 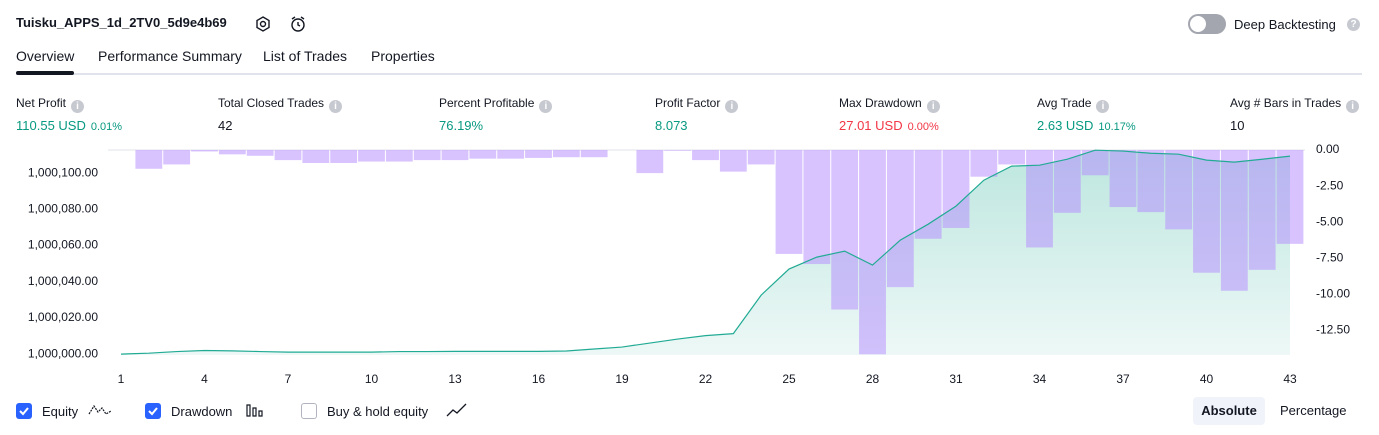 I want to click on x-tick-label: 31, so click(x=956, y=379).